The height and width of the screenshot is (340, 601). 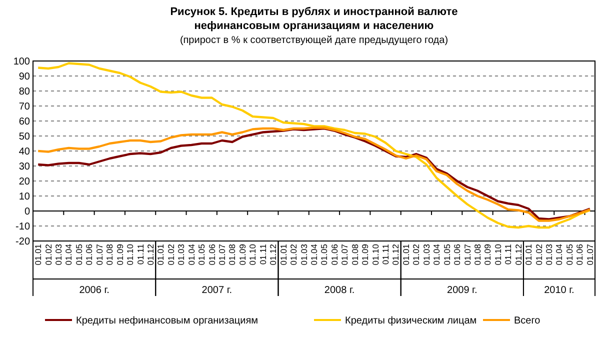 What do you see at coordinates (527, 321) in the screenshot?
I see `legend-label: Всего` at bounding box center [527, 321].